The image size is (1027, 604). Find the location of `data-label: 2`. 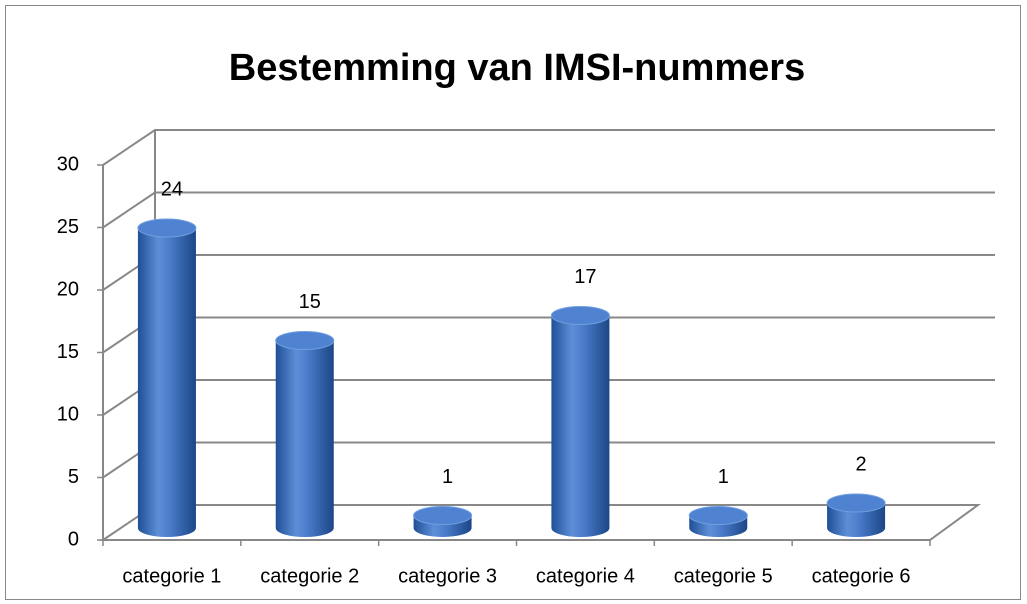

data-label: 2 is located at coordinates (861, 464).